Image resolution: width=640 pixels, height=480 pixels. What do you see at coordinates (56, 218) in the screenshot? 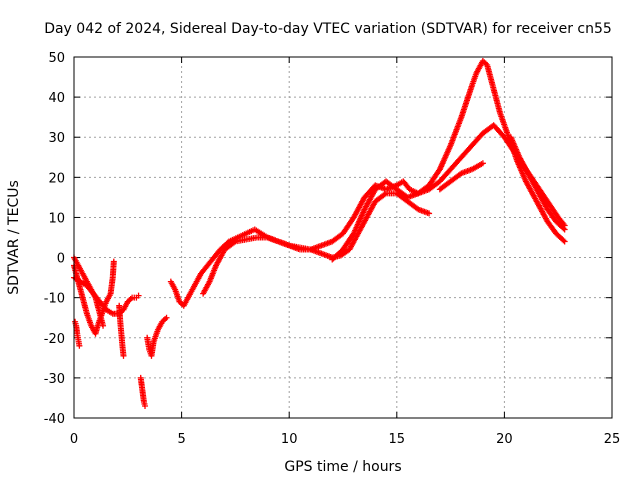
I see `y-tick-label: 10` at bounding box center [56, 218].